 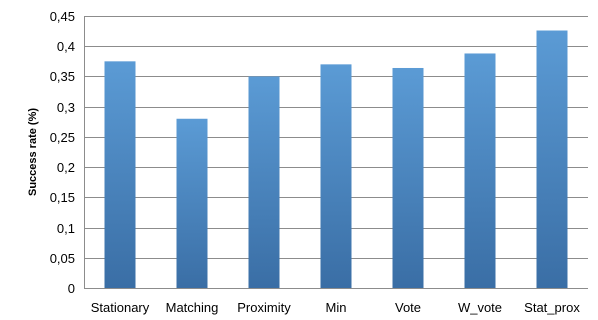 What do you see at coordinates (62, 197) in the screenshot?
I see `y-tick-label: 0,15` at bounding box center [62, 197].